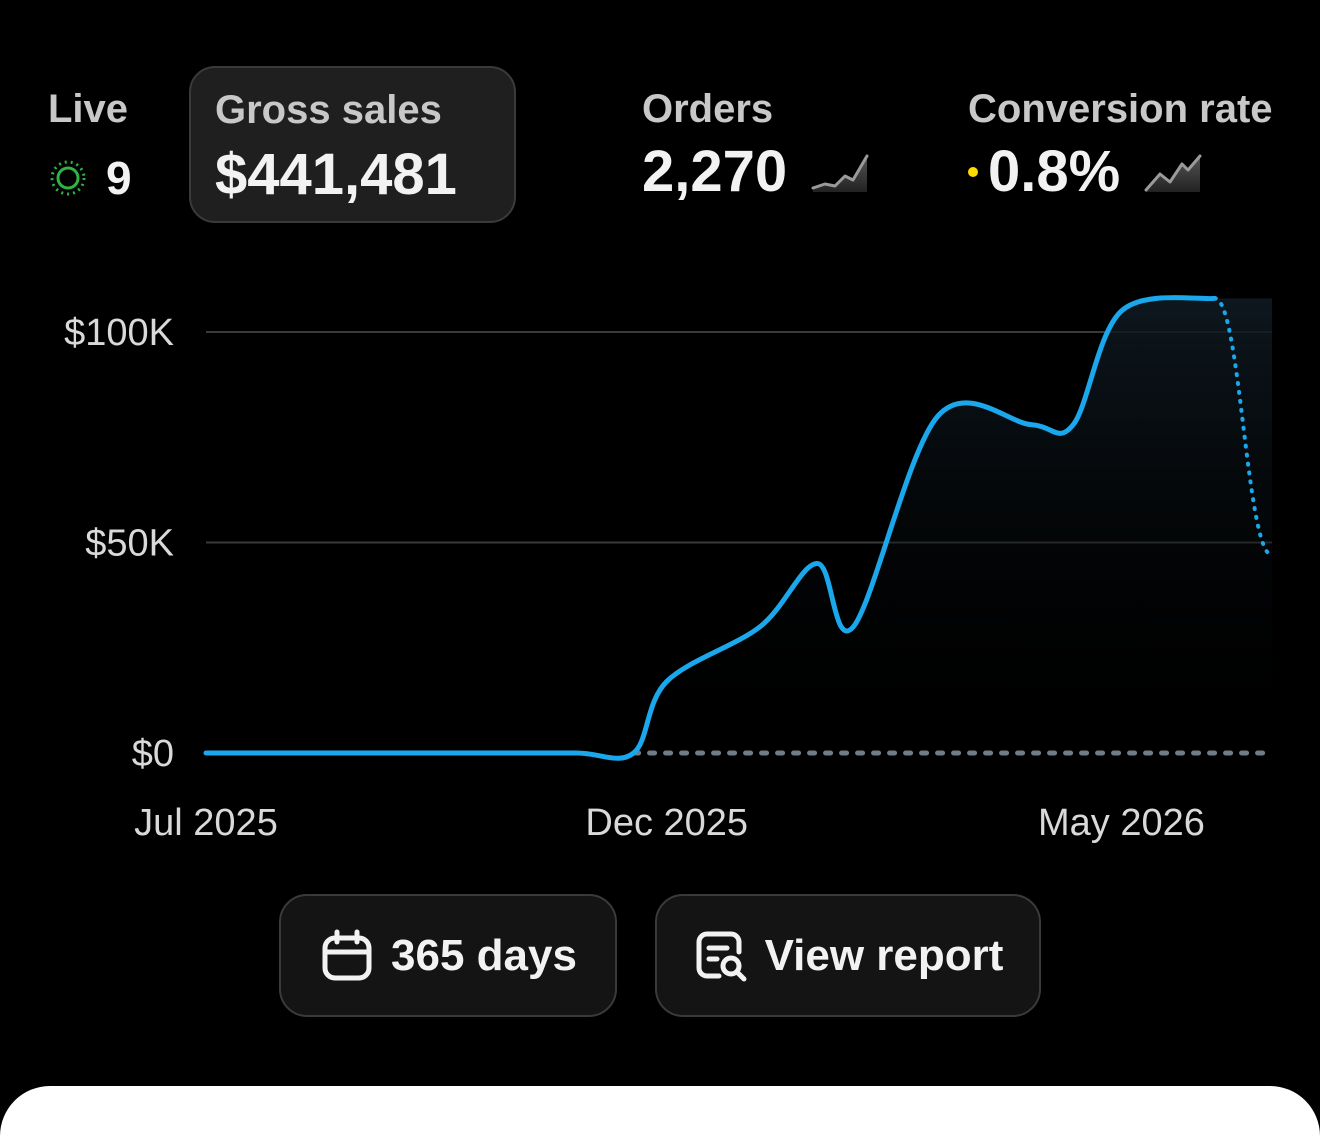  I want to click on view-report-label: View report, so click(884, 955).